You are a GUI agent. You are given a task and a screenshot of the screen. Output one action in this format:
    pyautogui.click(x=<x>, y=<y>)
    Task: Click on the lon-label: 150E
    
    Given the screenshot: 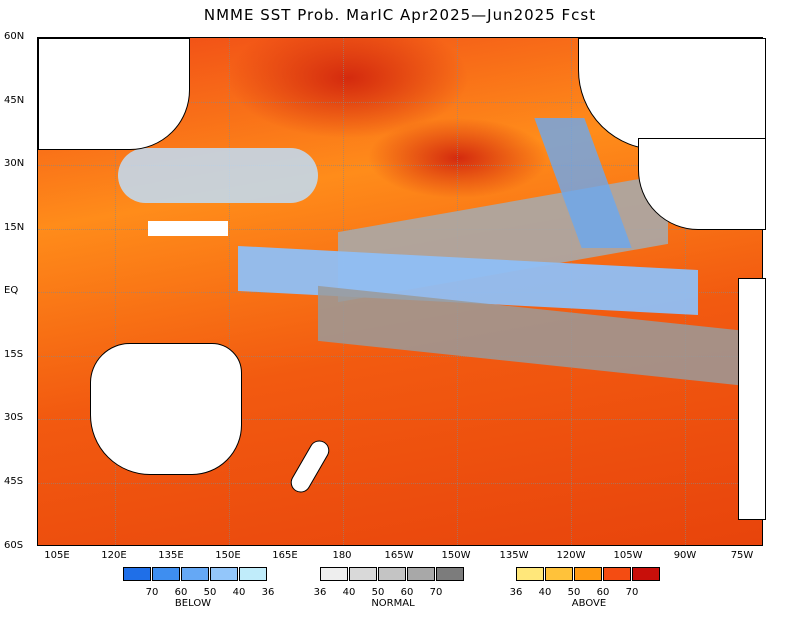 What is the action you would take?
    pyautogui.click(x=228, y=555)
    